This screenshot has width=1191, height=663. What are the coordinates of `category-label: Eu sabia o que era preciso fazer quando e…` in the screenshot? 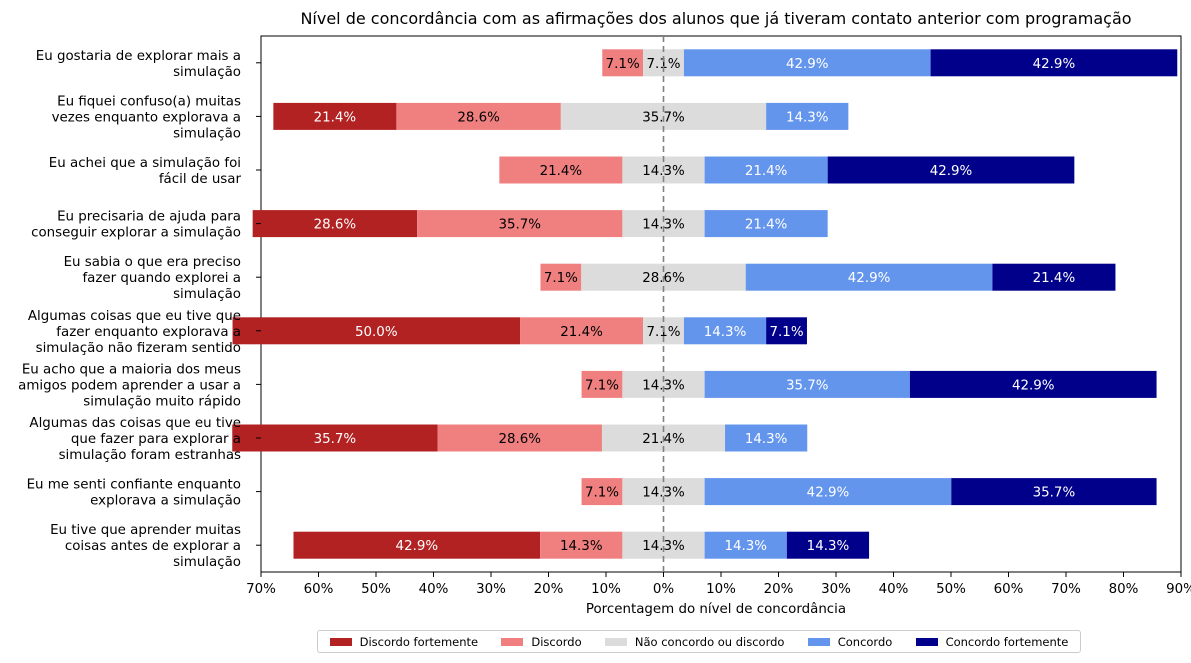 It's located at (152, 278).